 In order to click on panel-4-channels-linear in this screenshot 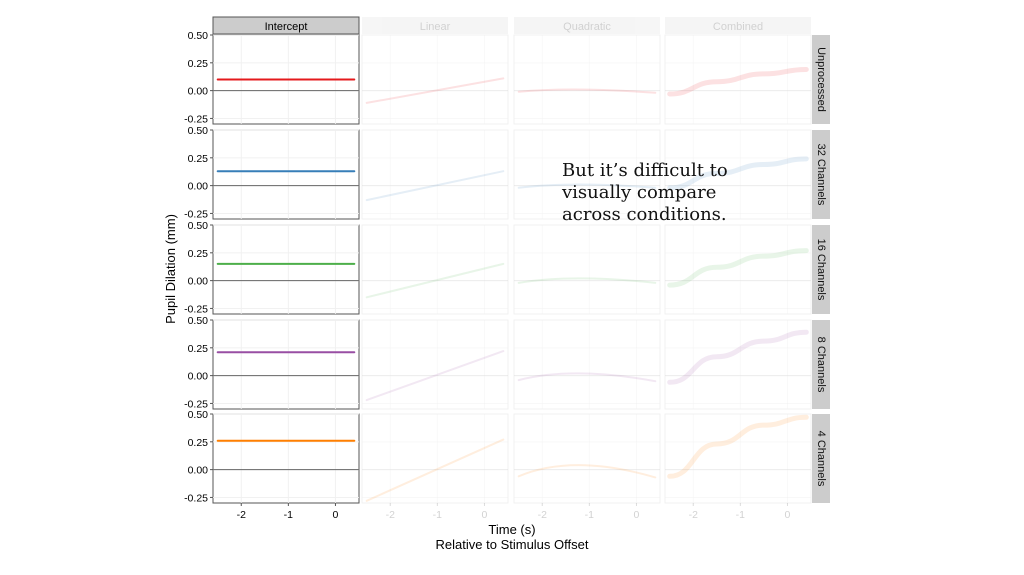, I will do `click(435, 458)`.